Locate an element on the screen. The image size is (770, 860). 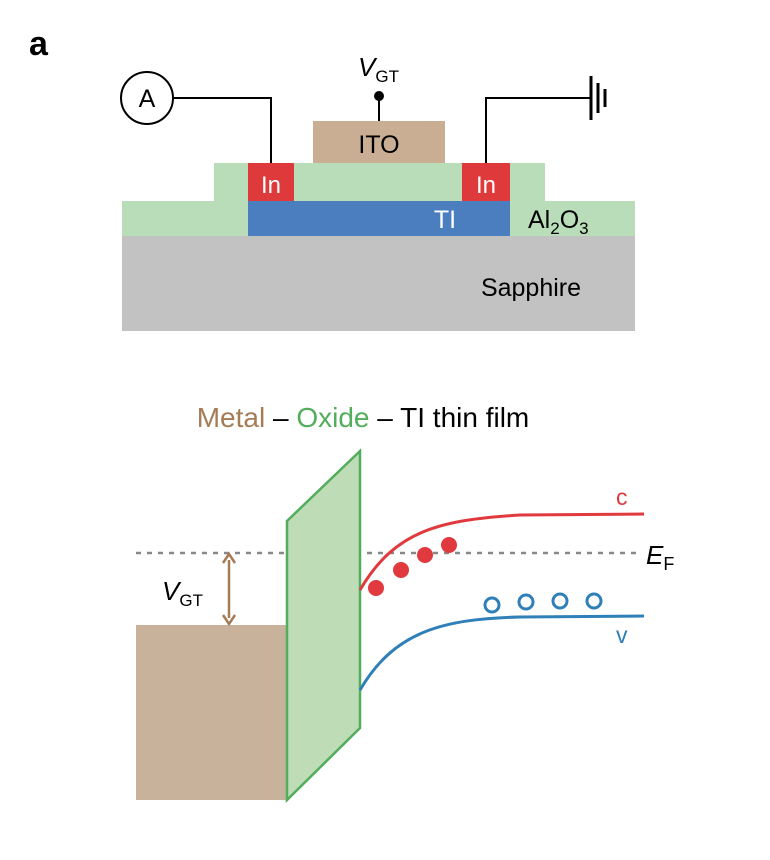
ammeter-wire is located at coordinates (223, 130).